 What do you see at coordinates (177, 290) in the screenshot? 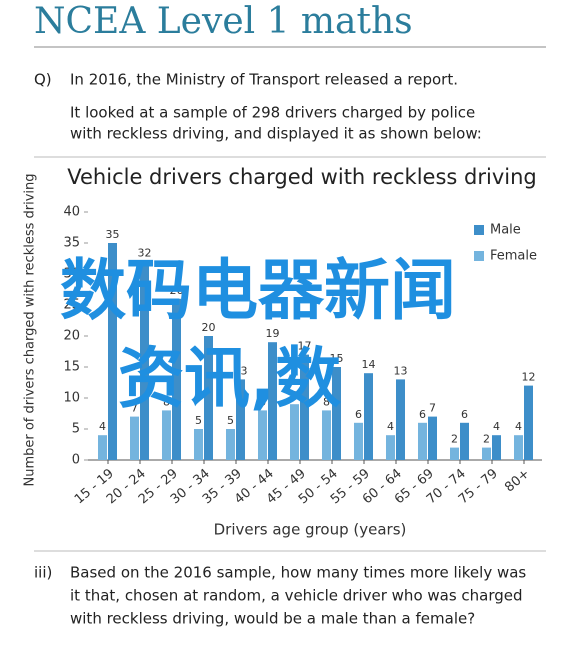
I see `value-label: 26` at bounding box center [177, 290].